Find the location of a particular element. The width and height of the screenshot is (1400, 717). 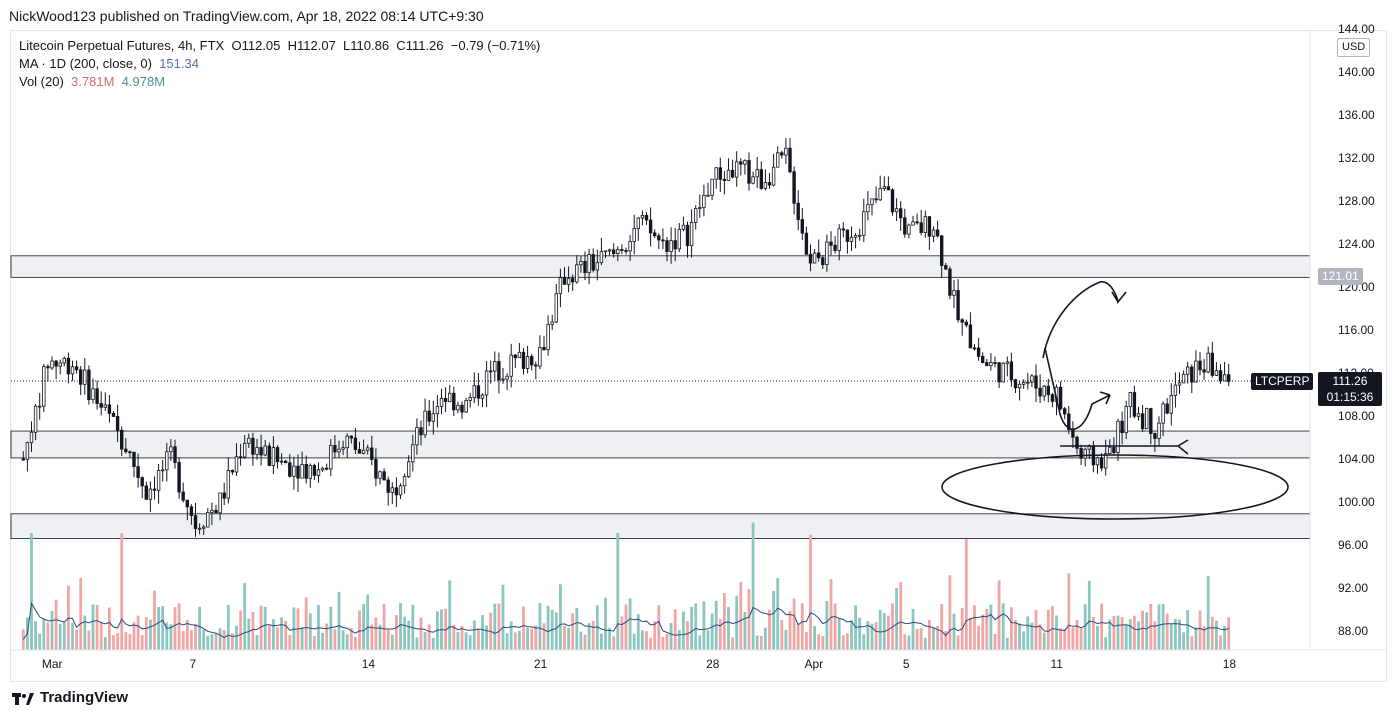

price-tick-label: 136.00 is located at coordinates (1356, 115).